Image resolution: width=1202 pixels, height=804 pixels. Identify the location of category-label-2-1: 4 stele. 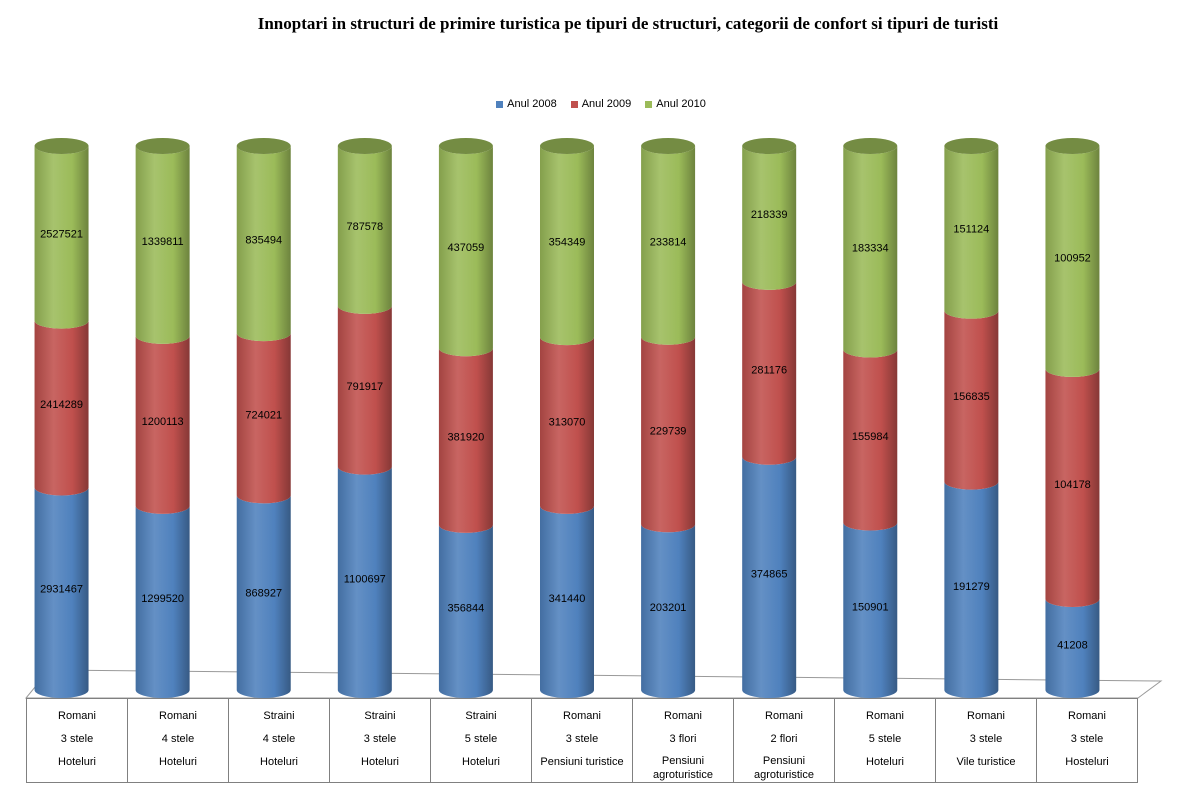
(279, 739).